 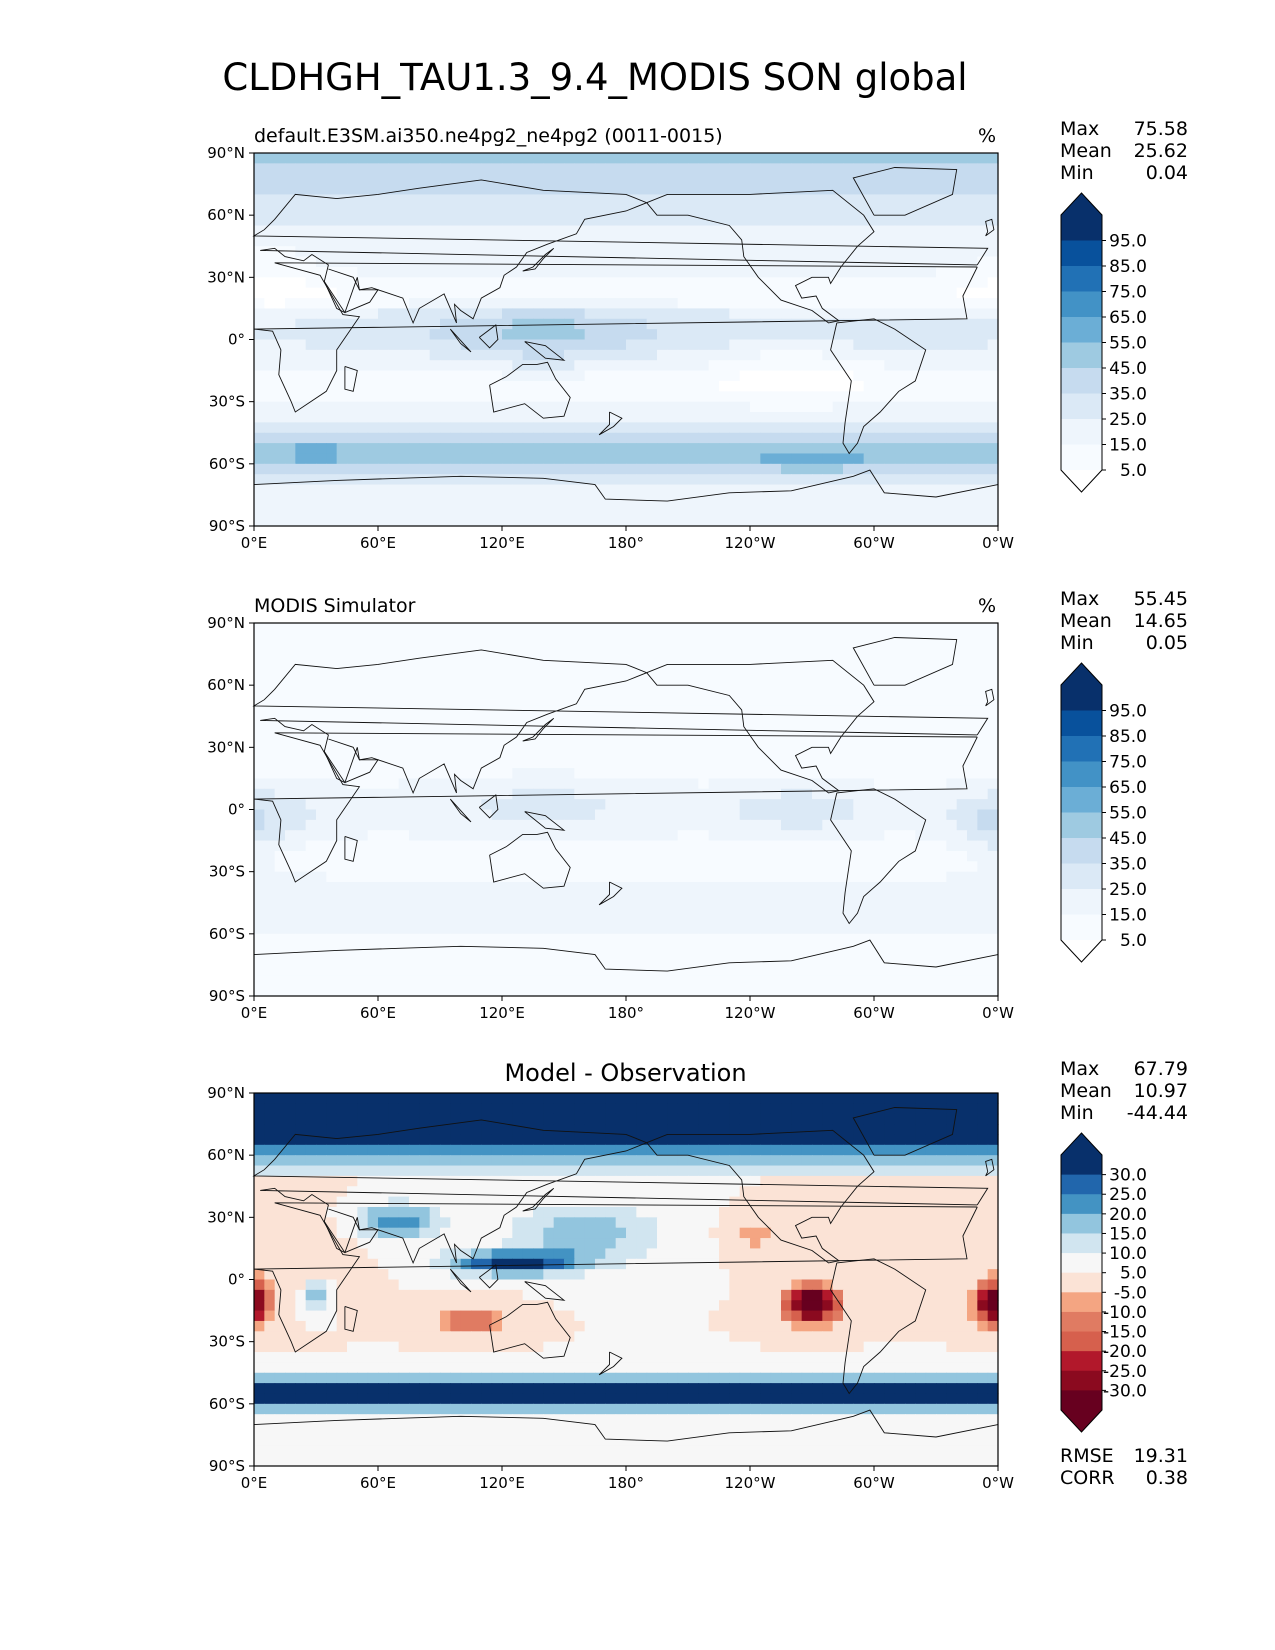 I want to click on colorbar-tick-label: 85.0, so click(x=1128, y=737).